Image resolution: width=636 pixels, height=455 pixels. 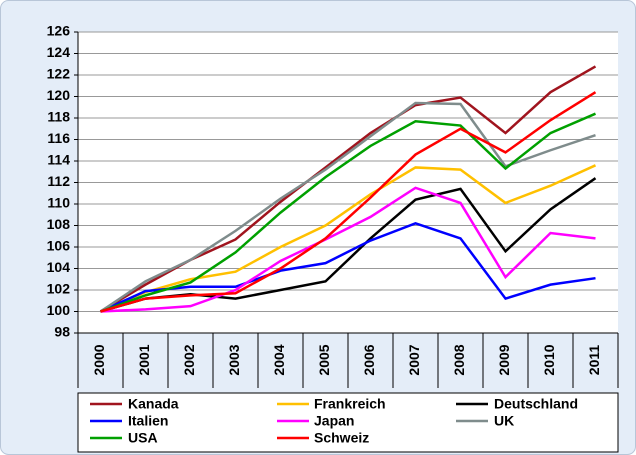 What do you see at coordinates (350, 404) in the screenshot?
I see `legend-label: Frankreich` at bounding box center [350, 404].